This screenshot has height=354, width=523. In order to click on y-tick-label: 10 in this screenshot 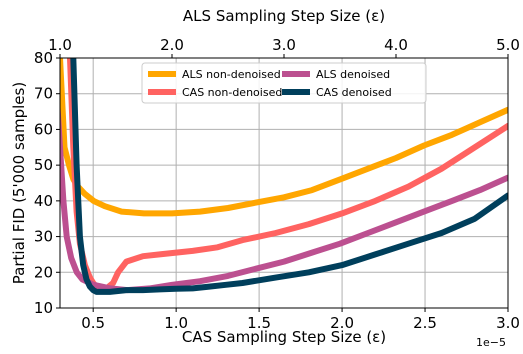, I will do `click(43, 308)`.